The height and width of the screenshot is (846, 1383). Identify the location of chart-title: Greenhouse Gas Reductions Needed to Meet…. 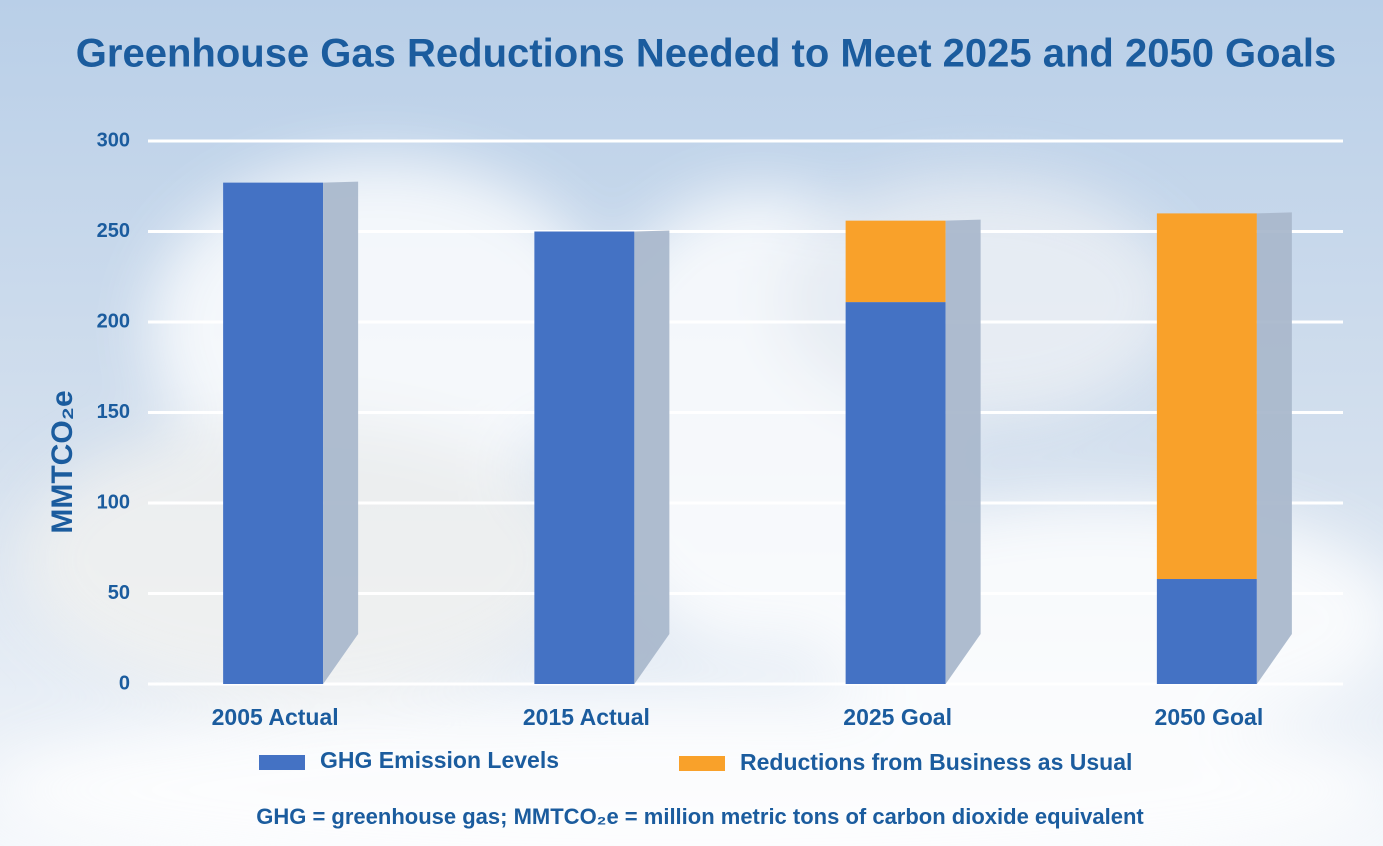
(706, 54).